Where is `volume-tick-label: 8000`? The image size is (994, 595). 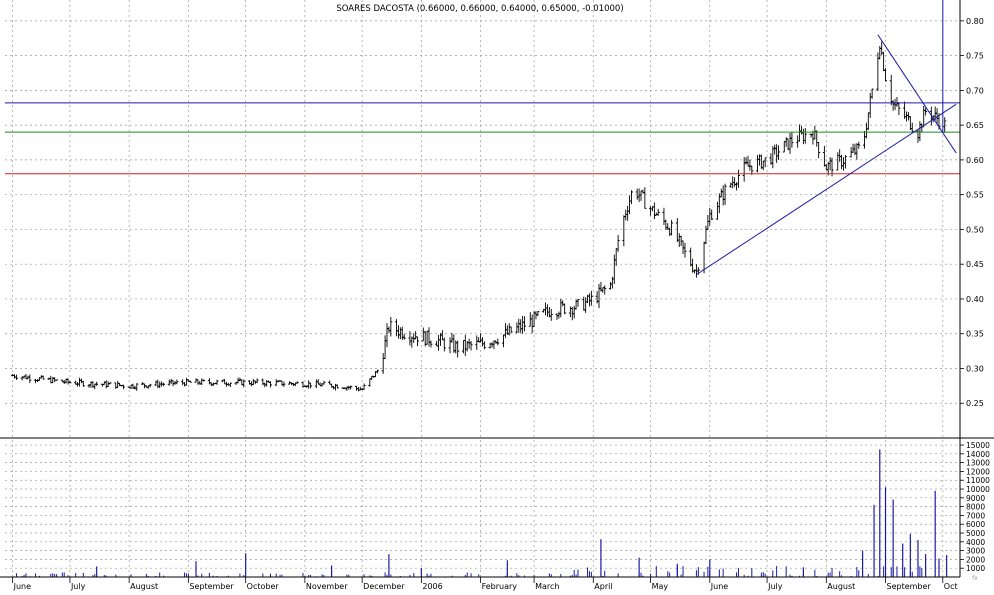
volume-tick-label: 8000 is located at coordinates (975, 507).